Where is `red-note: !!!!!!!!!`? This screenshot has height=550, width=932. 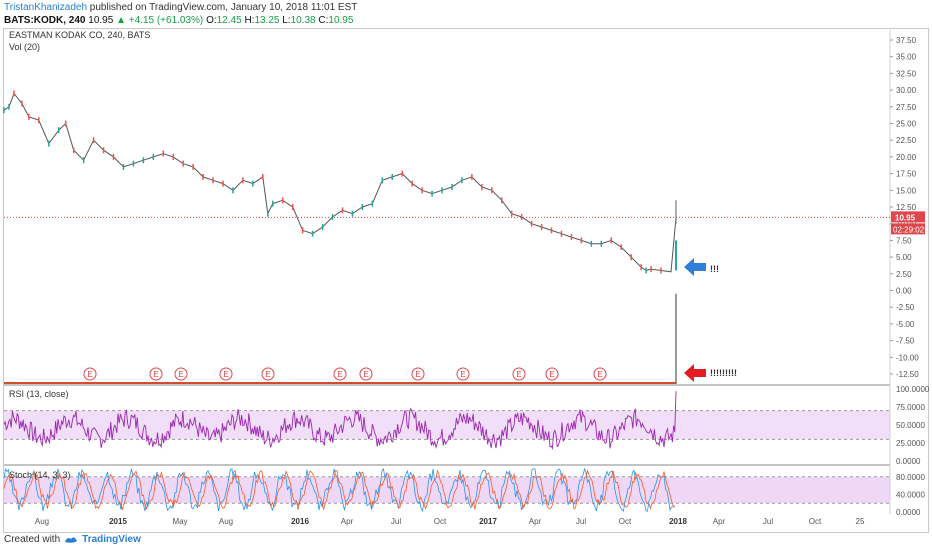
red-note: !!!!!!!!! is located at coordinates (723, 373).